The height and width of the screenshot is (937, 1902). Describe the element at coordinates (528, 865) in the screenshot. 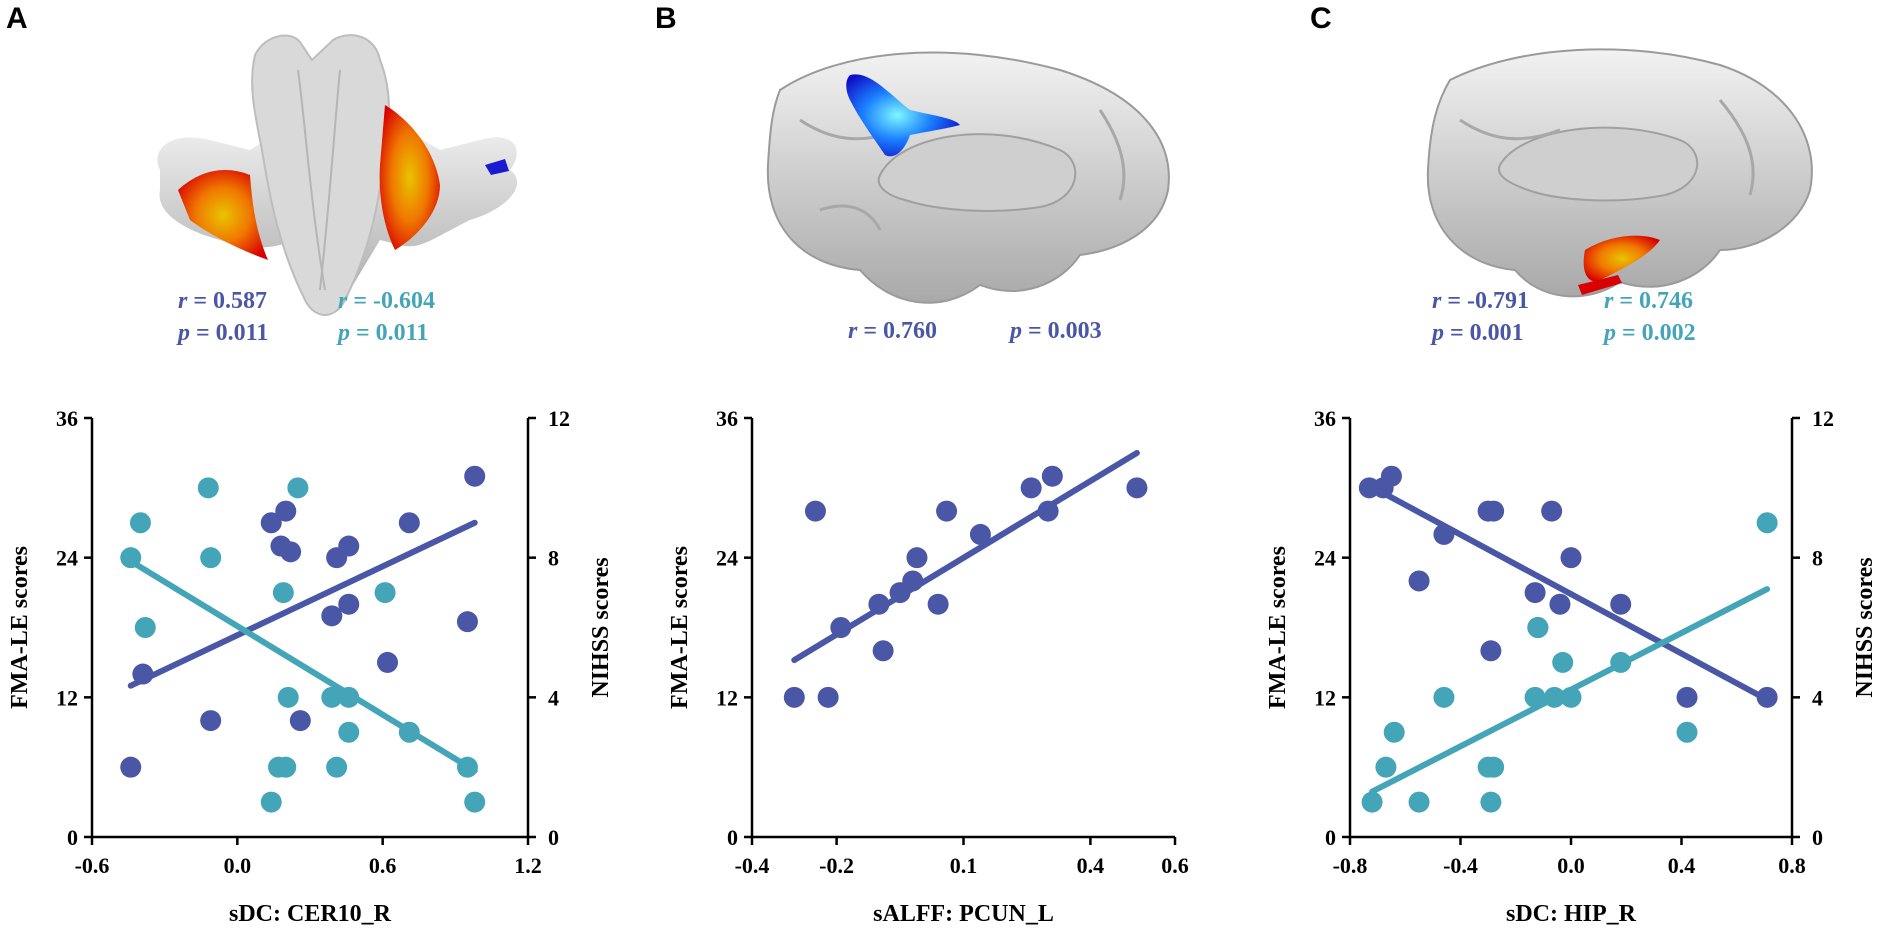

I see `x-tick-label: 1.2` at that location.